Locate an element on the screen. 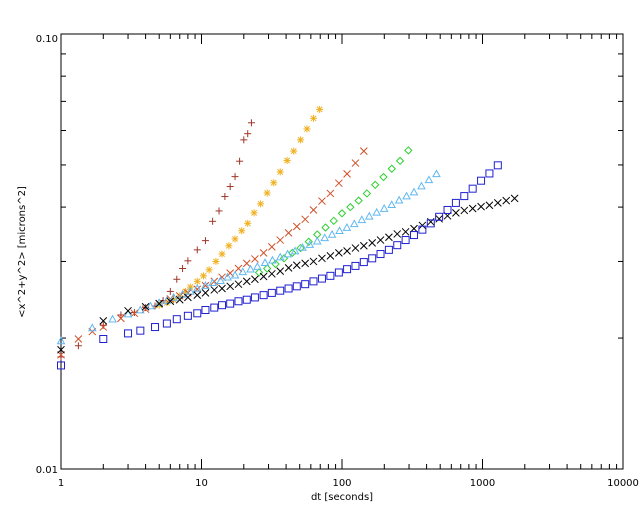  x-axis-tick-labels: 1 10 100 1000 10000 is located at coordinates (348, 483).